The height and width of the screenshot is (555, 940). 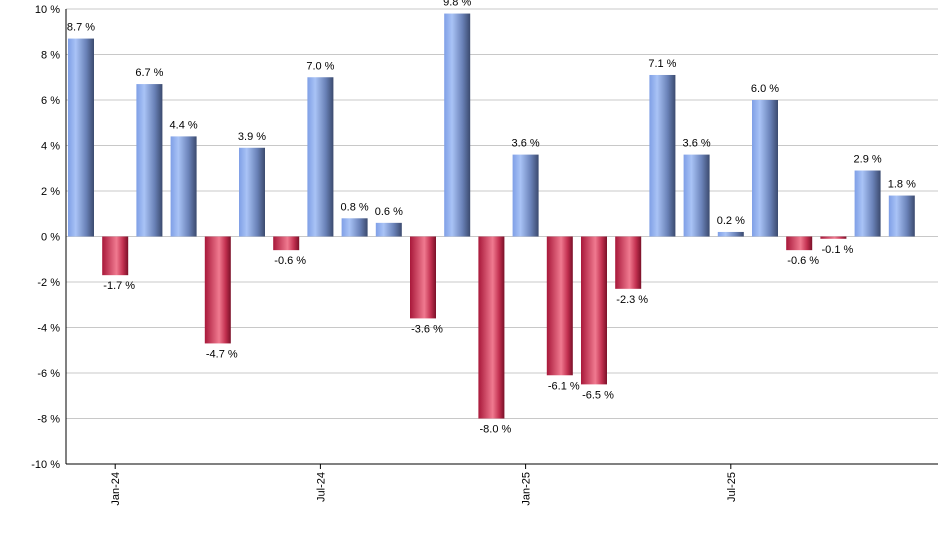 What do you see at coordinates (184, 125) in the screenshot?
I see `data-label: 4.4 %` at bounding box center [184, 125].